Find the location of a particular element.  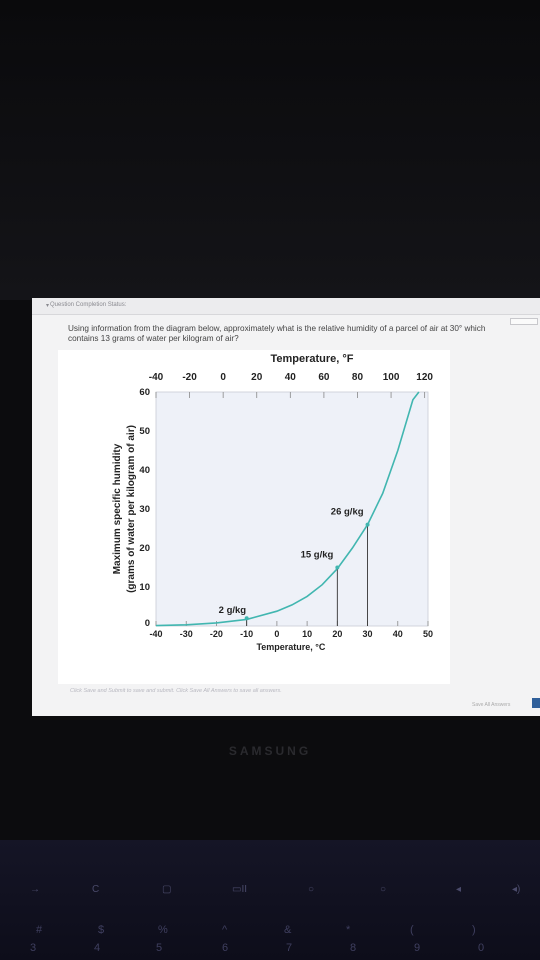

top-tick-label: 120 is located at coordinates (424, 377).